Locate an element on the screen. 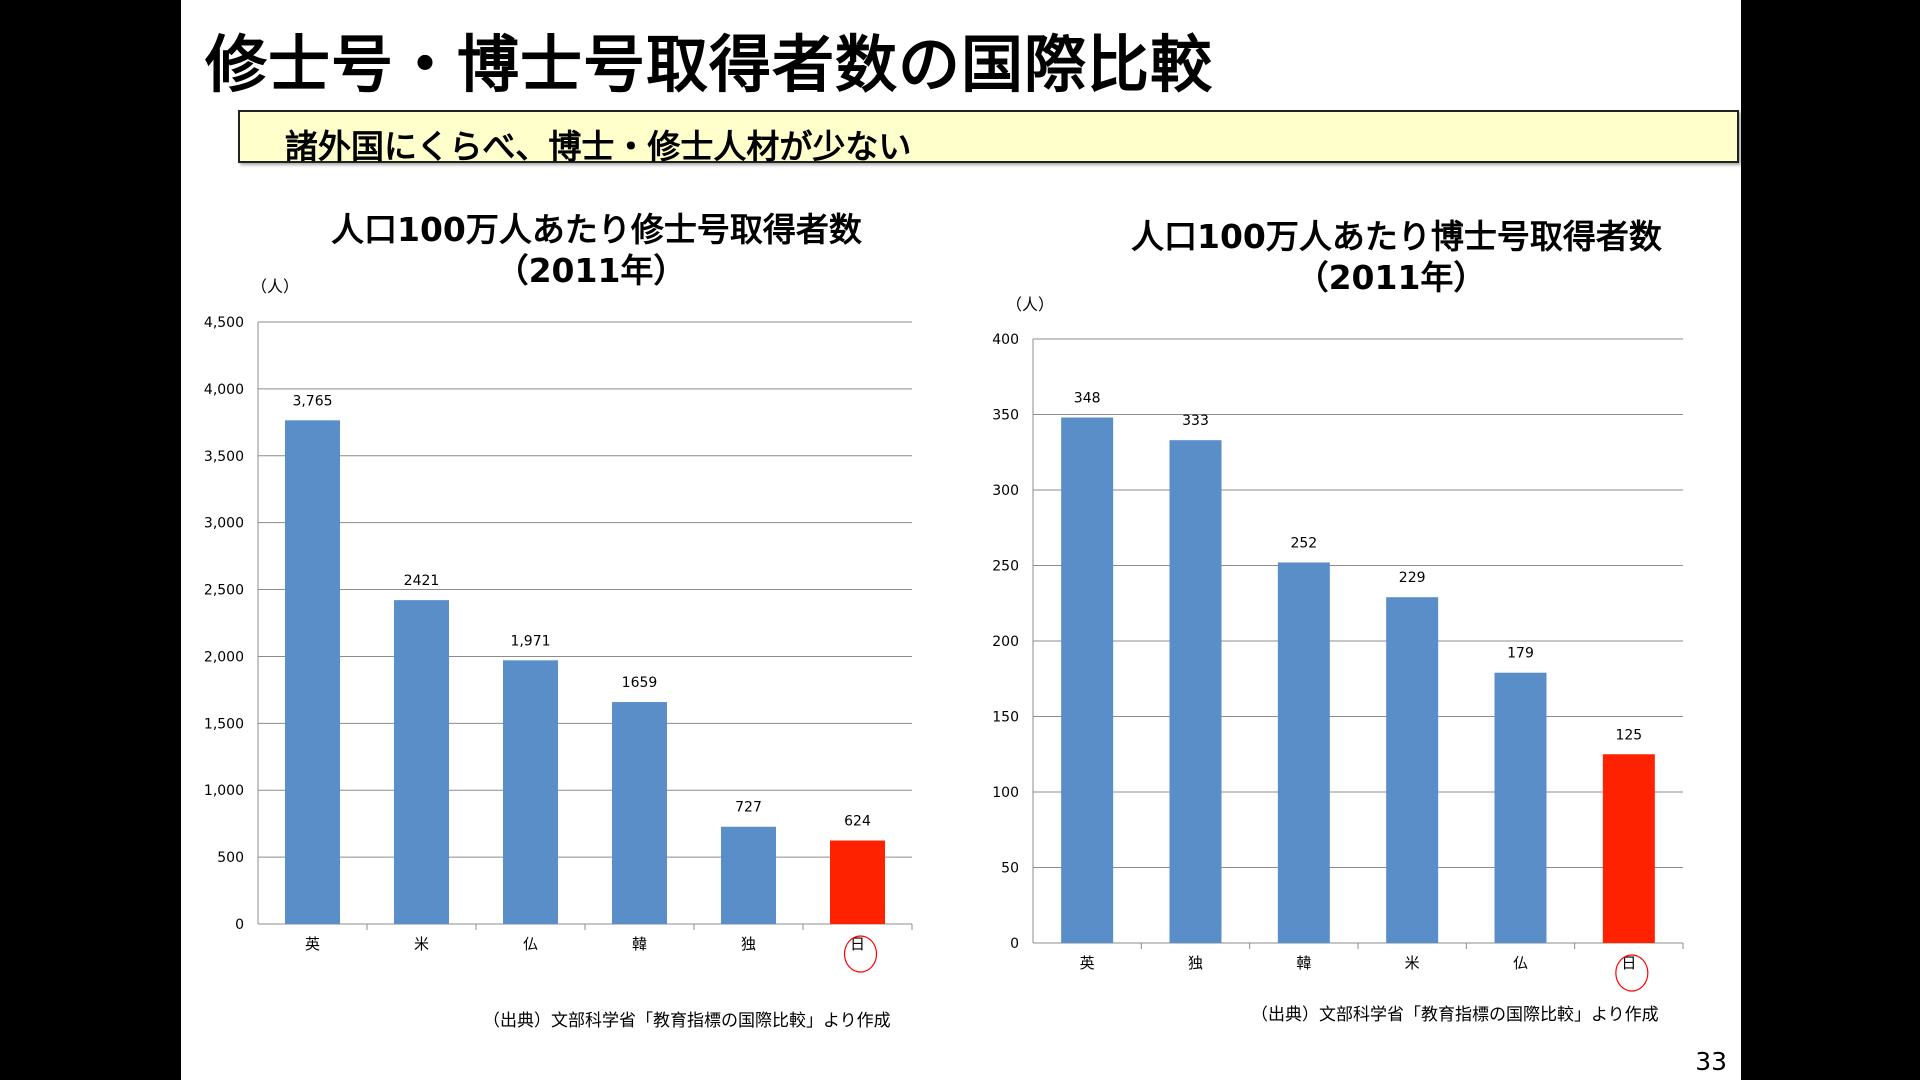 The height and width of the screenshot is (1080, 1920). doctoral-data-label: 333 is located at coordinates (1195, 421).